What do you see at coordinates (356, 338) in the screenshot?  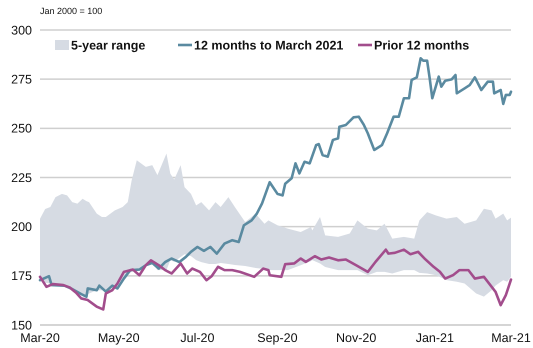 I see `x-tick-label: Nov-20` at bounding box center [356, 338].